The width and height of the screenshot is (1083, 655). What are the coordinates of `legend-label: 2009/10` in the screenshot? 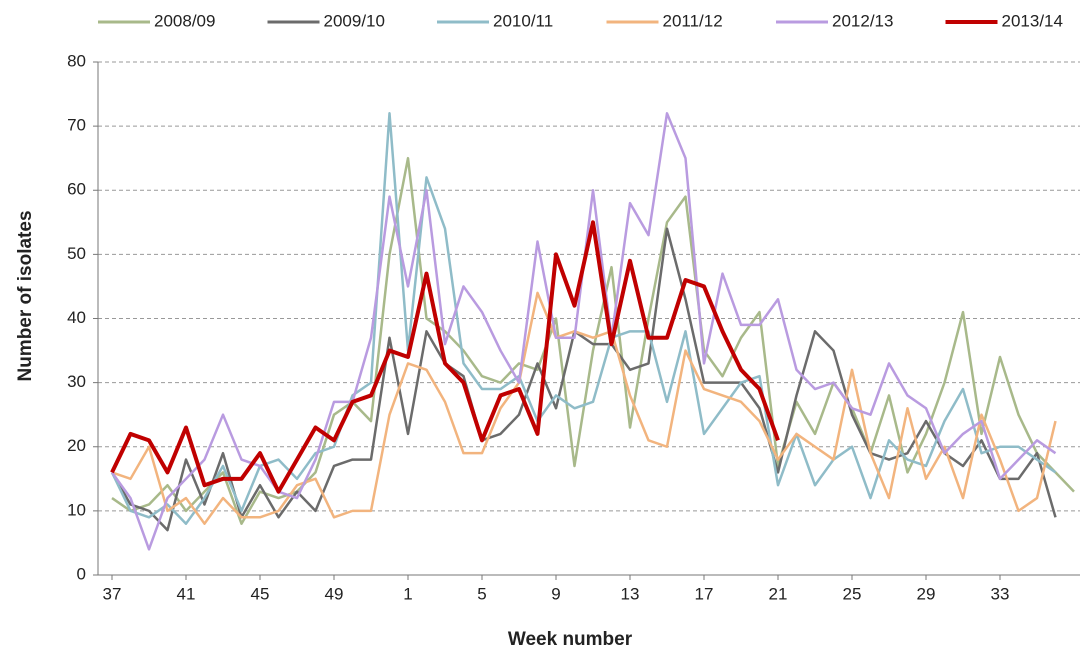 It's located at (354, 20).